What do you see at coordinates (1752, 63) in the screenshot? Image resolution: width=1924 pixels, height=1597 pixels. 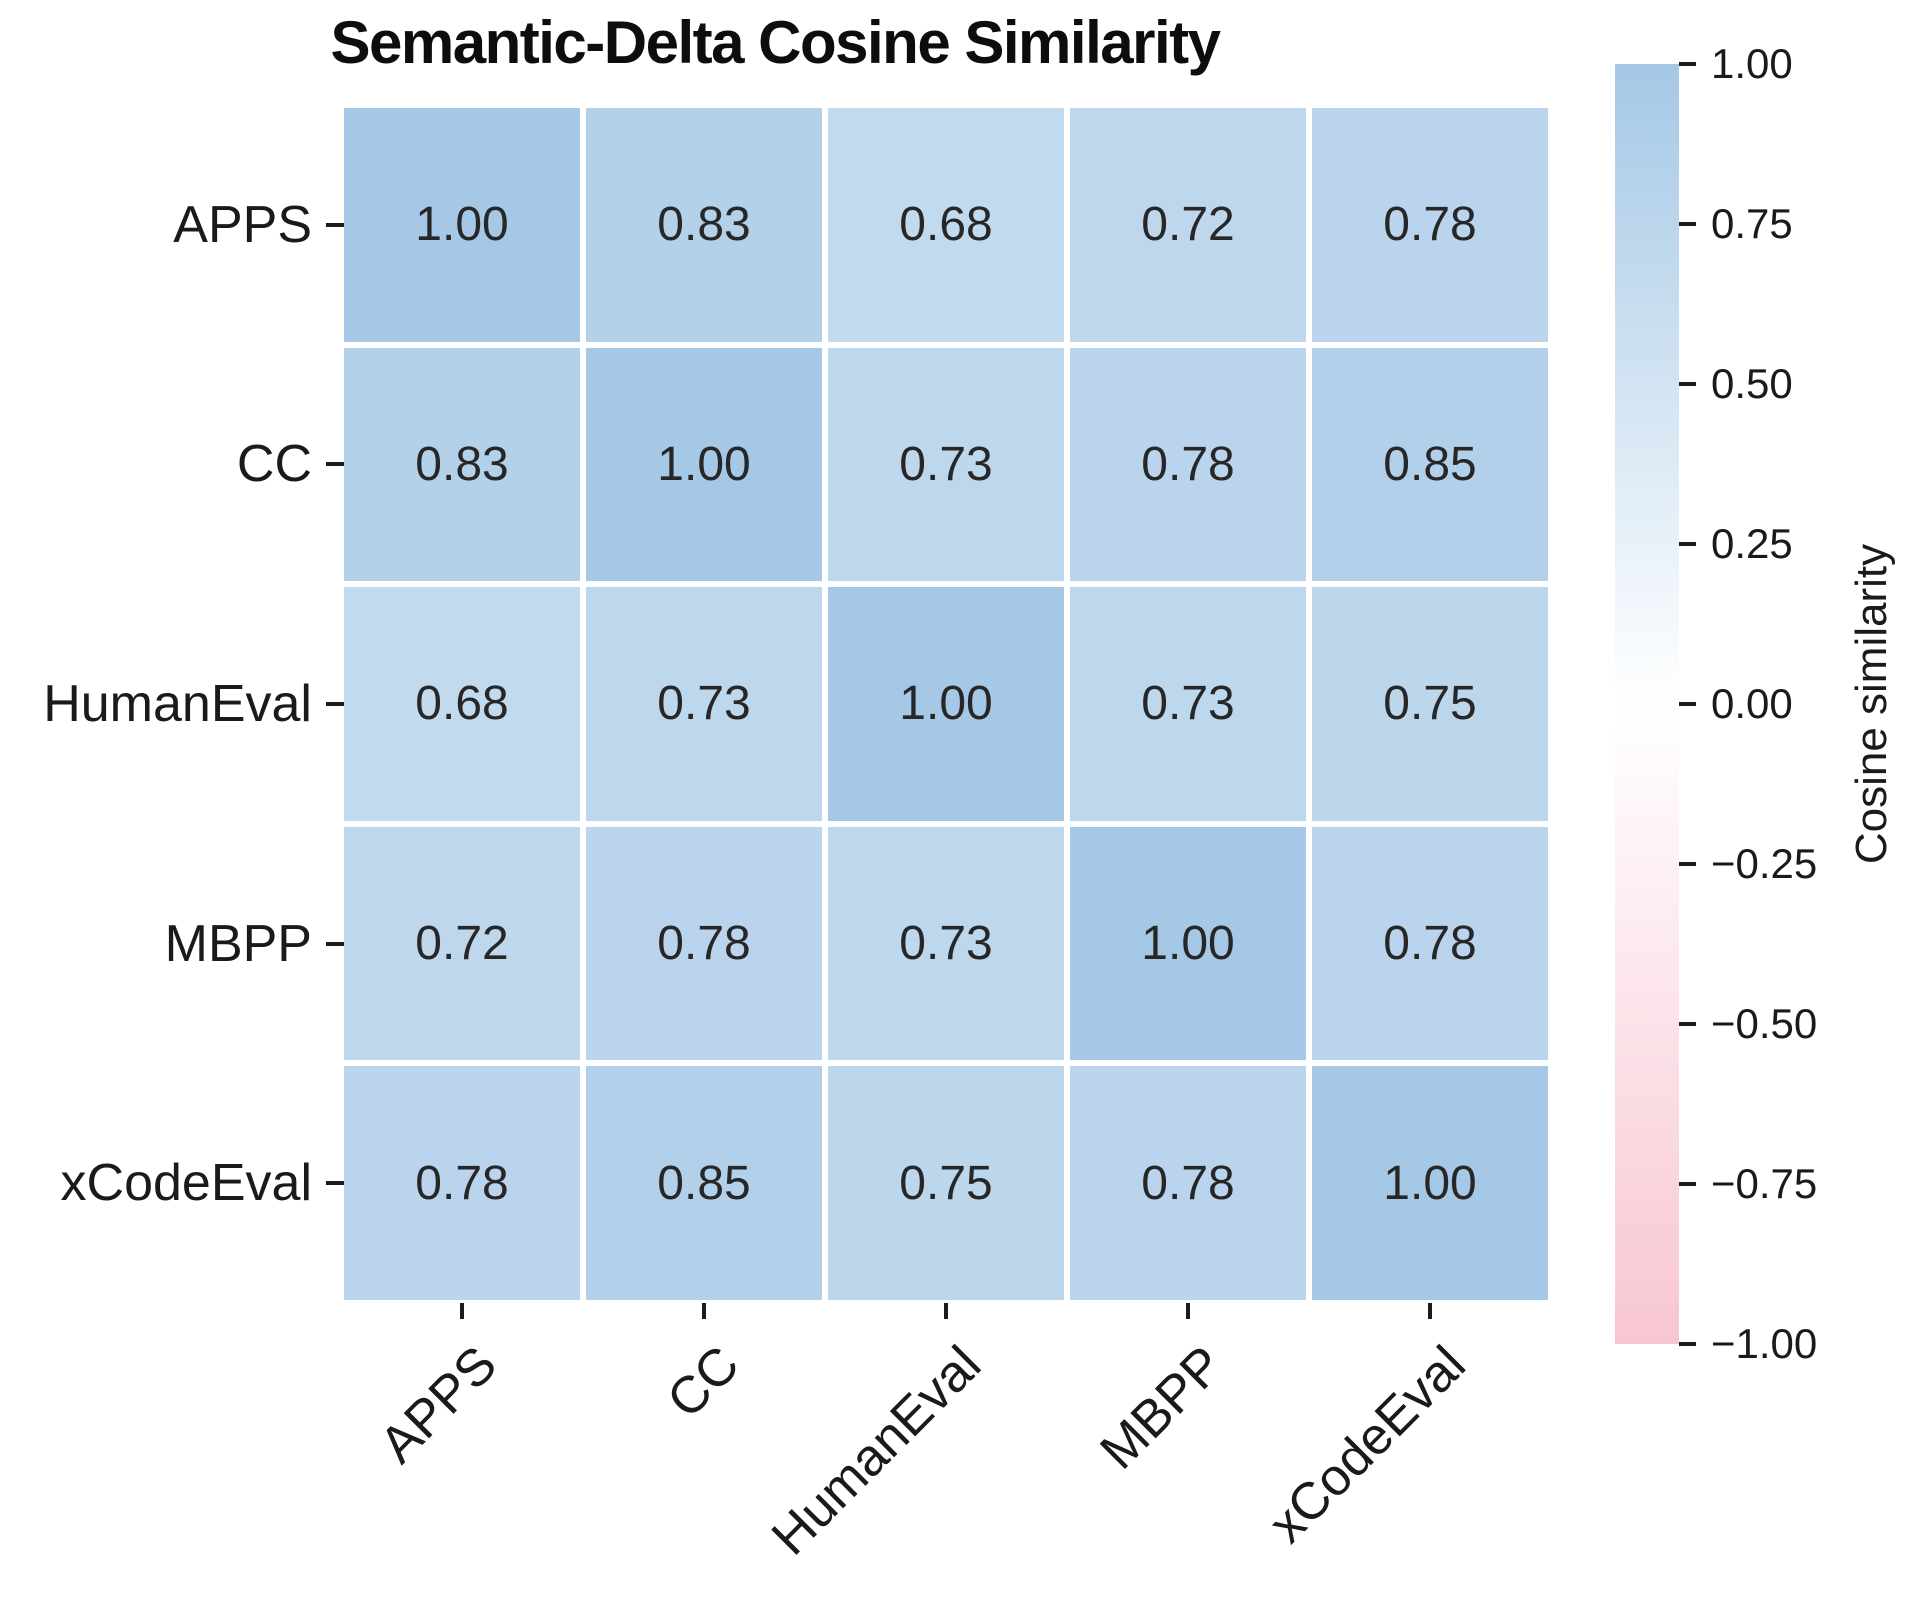 I see `colorbar-tick-label: 1.00` at bounding box center [1752, 63].